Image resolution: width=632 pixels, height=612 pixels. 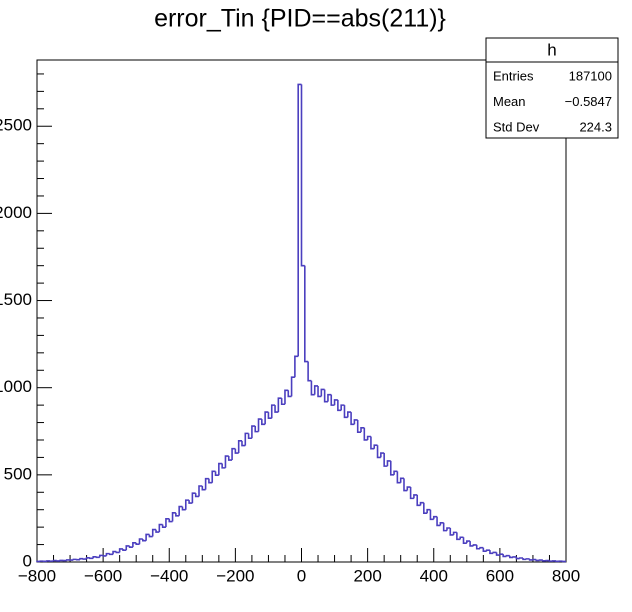 What do you see at coordinates (588, 101) in the screenshot?
I see `stats-value: −0.5847` at bounding box center [588, 101].